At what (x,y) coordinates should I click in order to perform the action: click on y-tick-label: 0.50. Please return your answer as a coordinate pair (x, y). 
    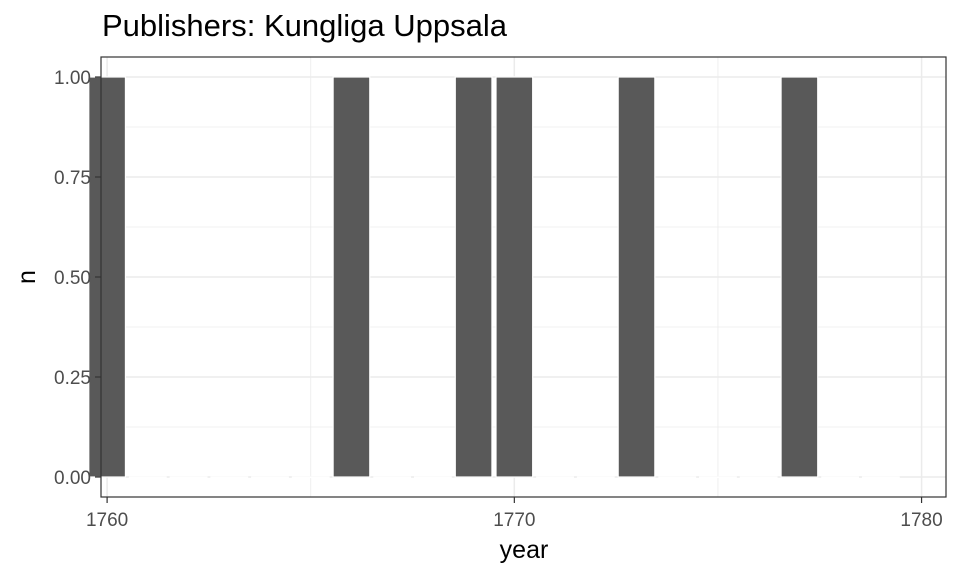
    Looking at the image, I should click on (72, 278).